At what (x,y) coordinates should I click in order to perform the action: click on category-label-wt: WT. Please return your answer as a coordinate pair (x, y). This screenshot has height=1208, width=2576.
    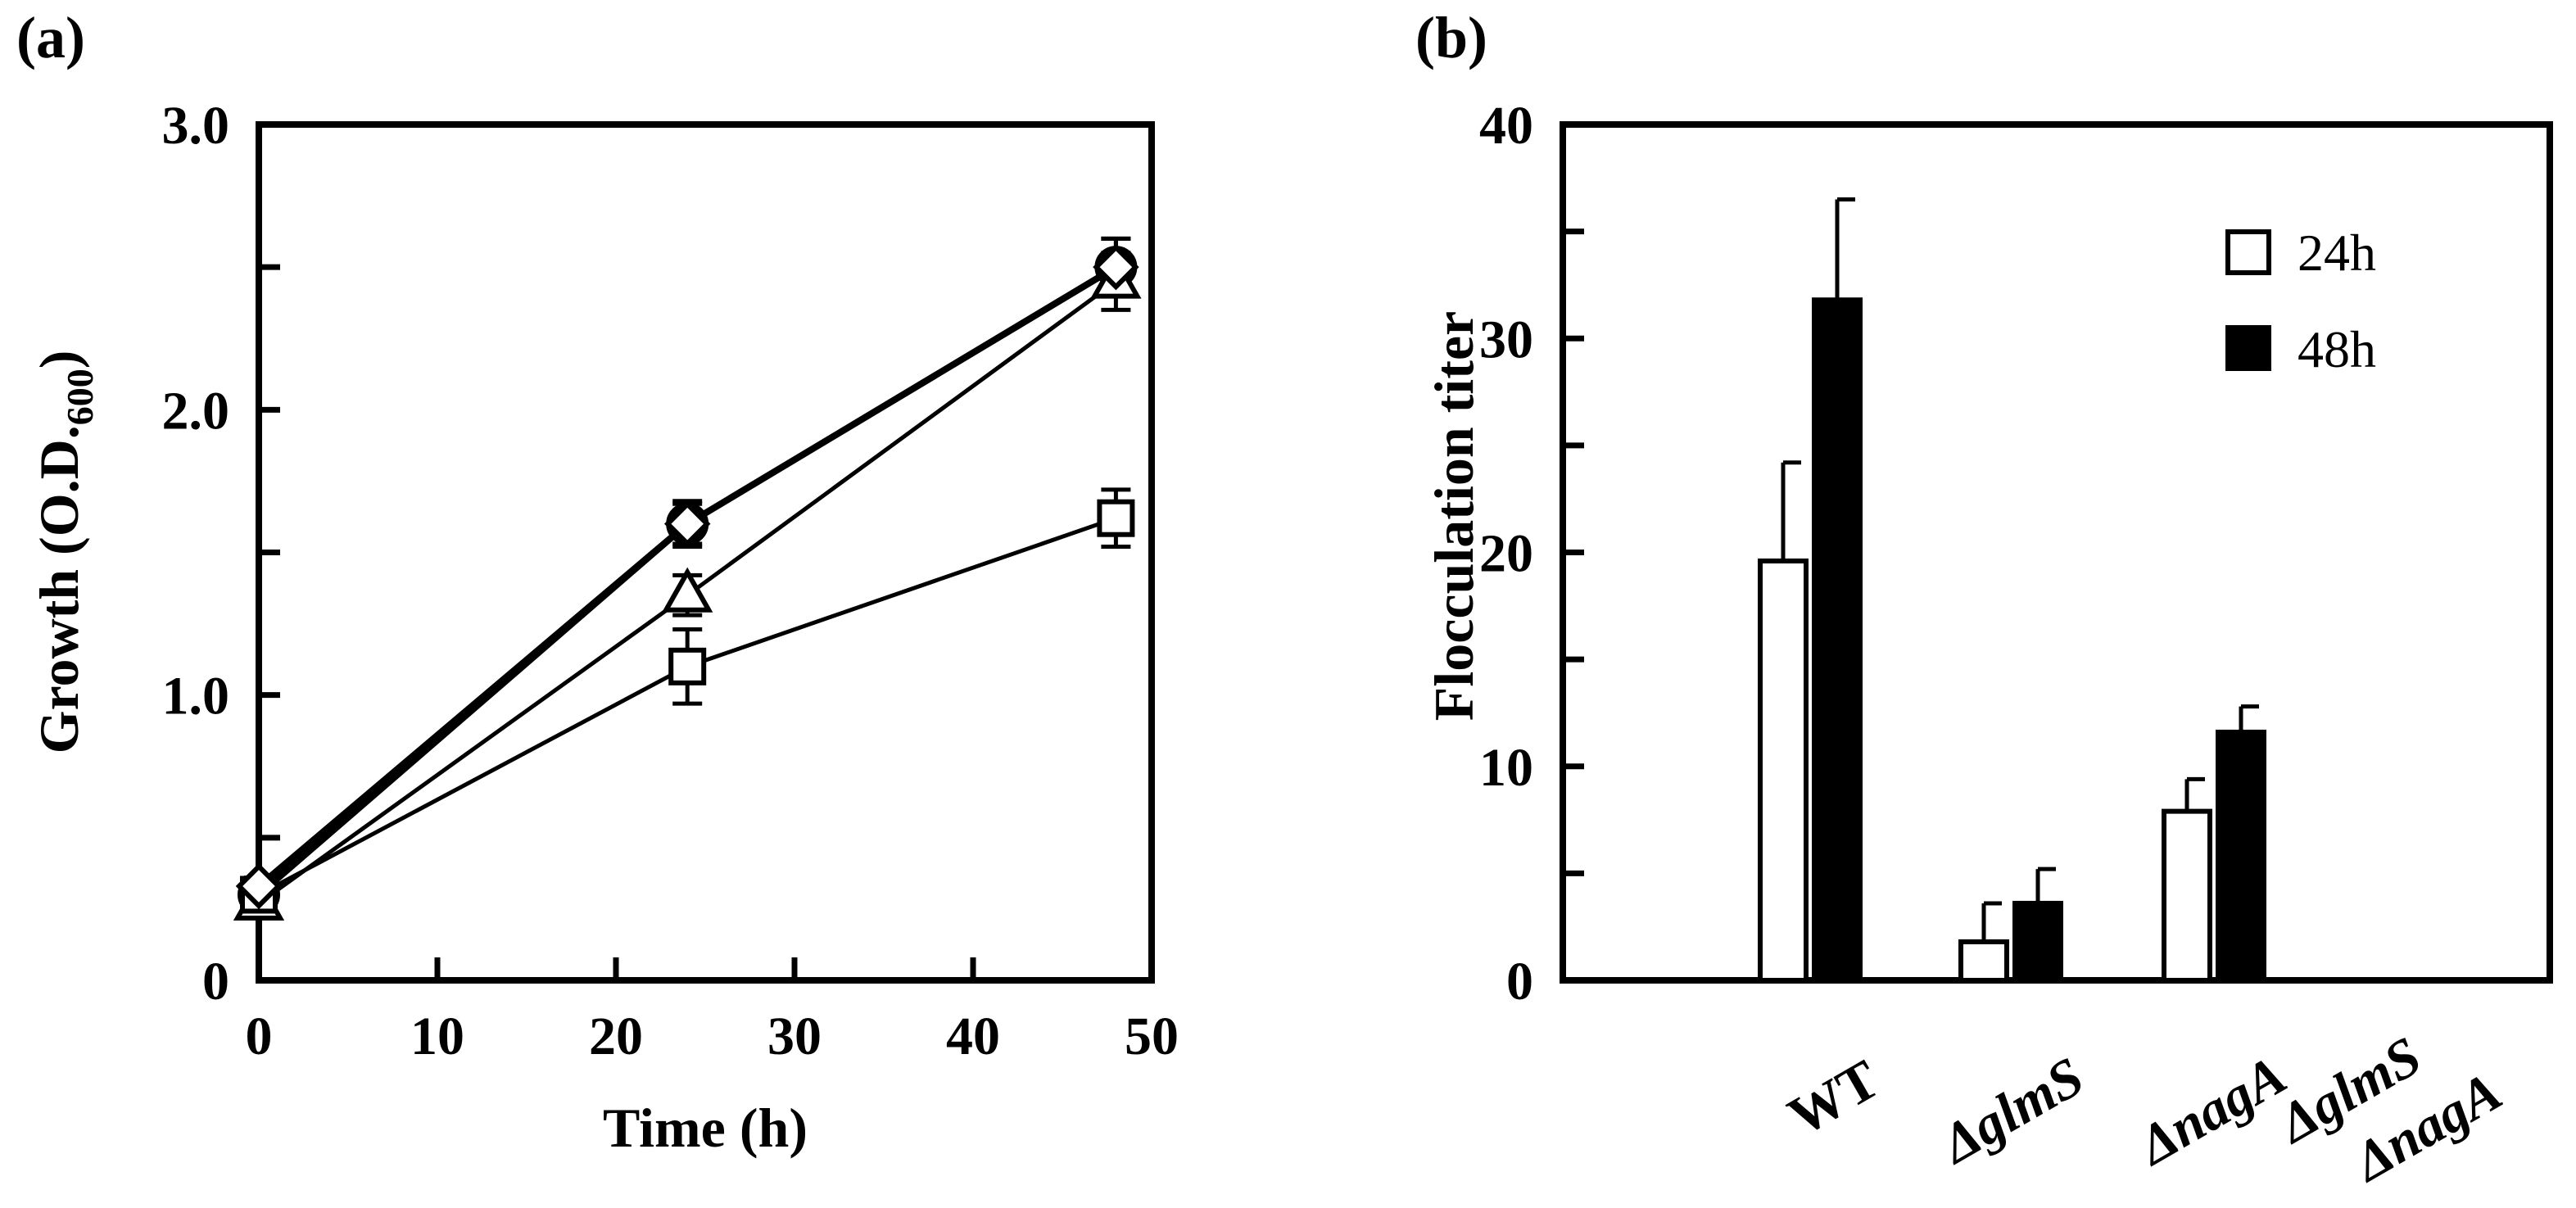
    Looking at the image, I should click on (1833, 1097).